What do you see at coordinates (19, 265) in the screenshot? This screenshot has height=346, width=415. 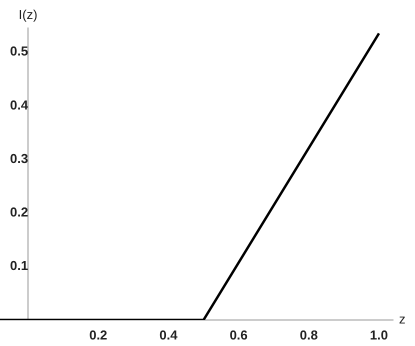 I see `y-tick-label: 0.1` at bounding box center [19, 265].